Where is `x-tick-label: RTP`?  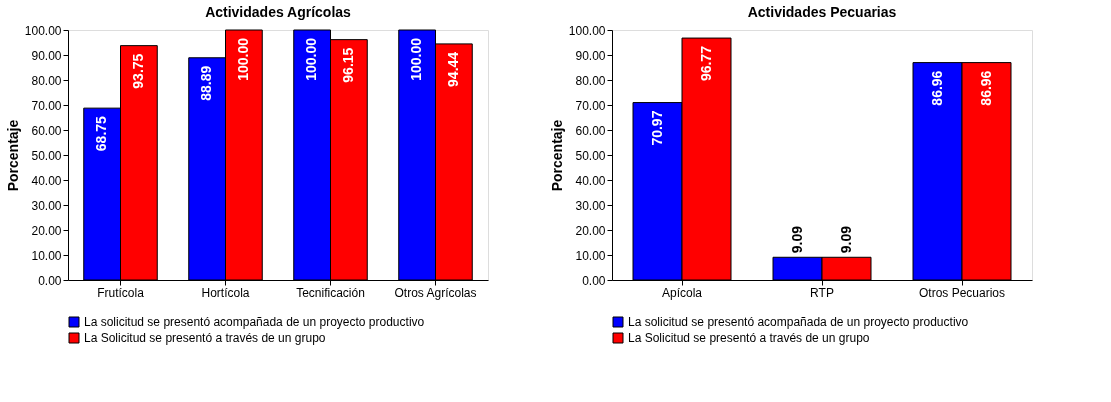 x-tick-label: RTP is located at coordinates (822, 292).